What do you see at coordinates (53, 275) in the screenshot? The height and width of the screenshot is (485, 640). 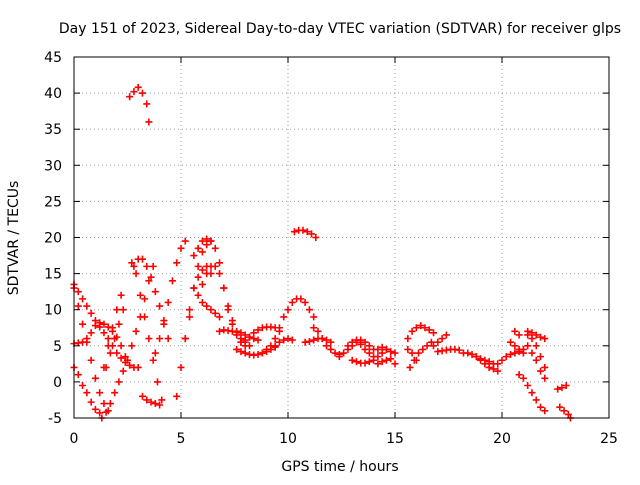 I see `y-tick-label: 15` at bounding box center [53, 275].